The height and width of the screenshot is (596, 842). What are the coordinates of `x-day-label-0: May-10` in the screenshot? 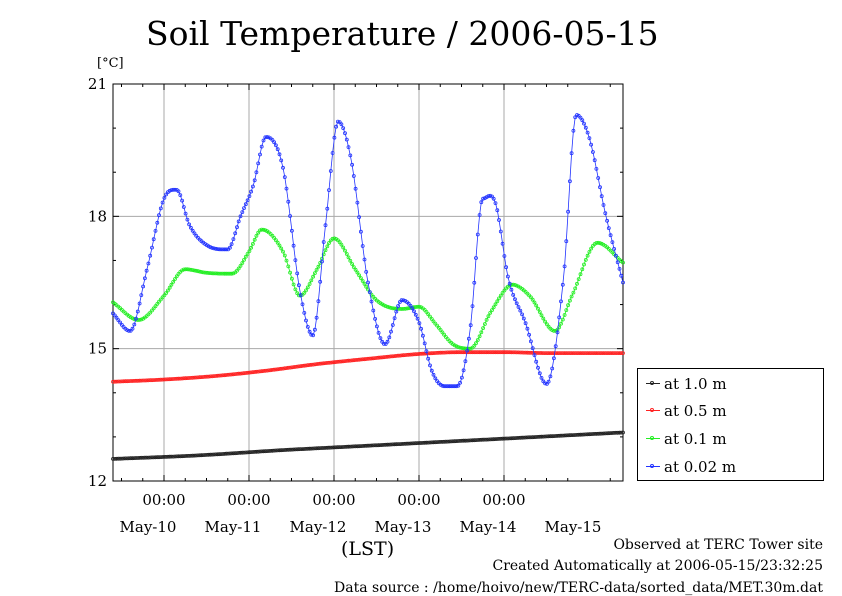 It's located at (148, 527).